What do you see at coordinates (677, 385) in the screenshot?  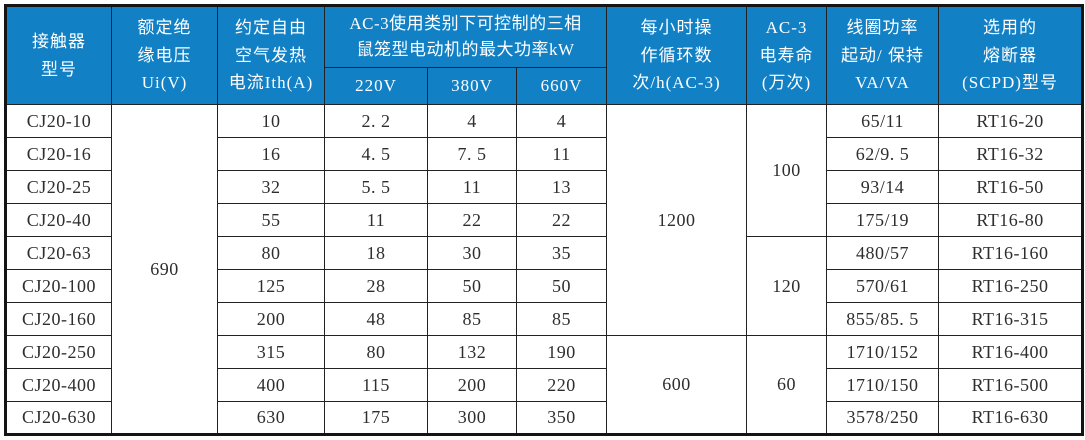 I see `cycles-cell: 600` at bounding box center [677, 385].